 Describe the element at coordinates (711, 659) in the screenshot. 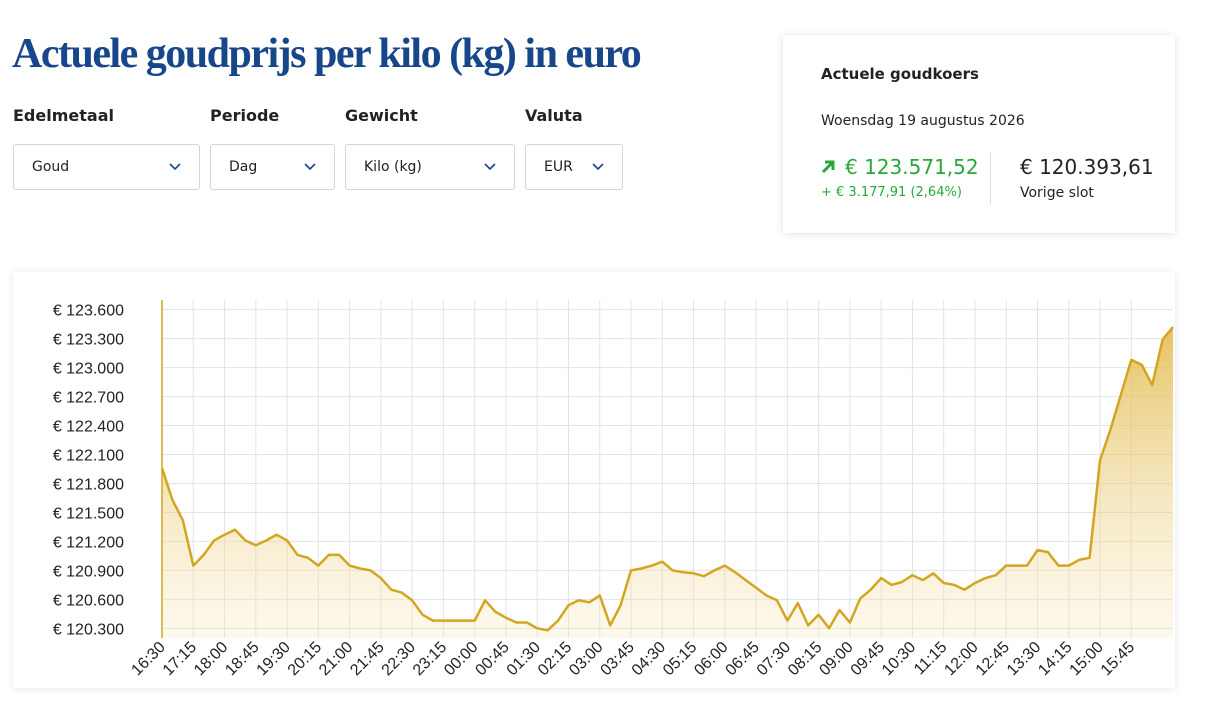

I see `x-tick-label: 06:00` at that location.